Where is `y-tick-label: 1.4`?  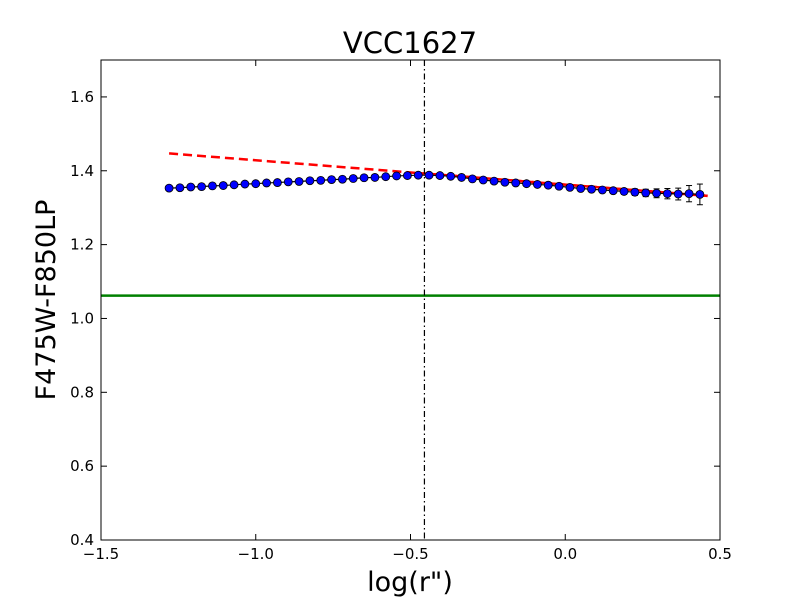
y-tick-label: 1.4 is located at coordinates (82, 171).